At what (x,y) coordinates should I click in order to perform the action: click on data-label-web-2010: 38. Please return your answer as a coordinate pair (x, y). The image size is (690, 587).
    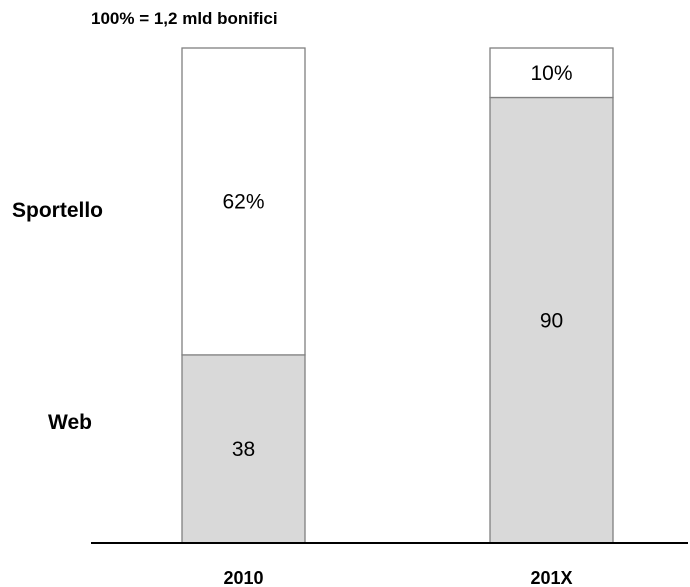
    Looking at the image, I should click on (243, 449).